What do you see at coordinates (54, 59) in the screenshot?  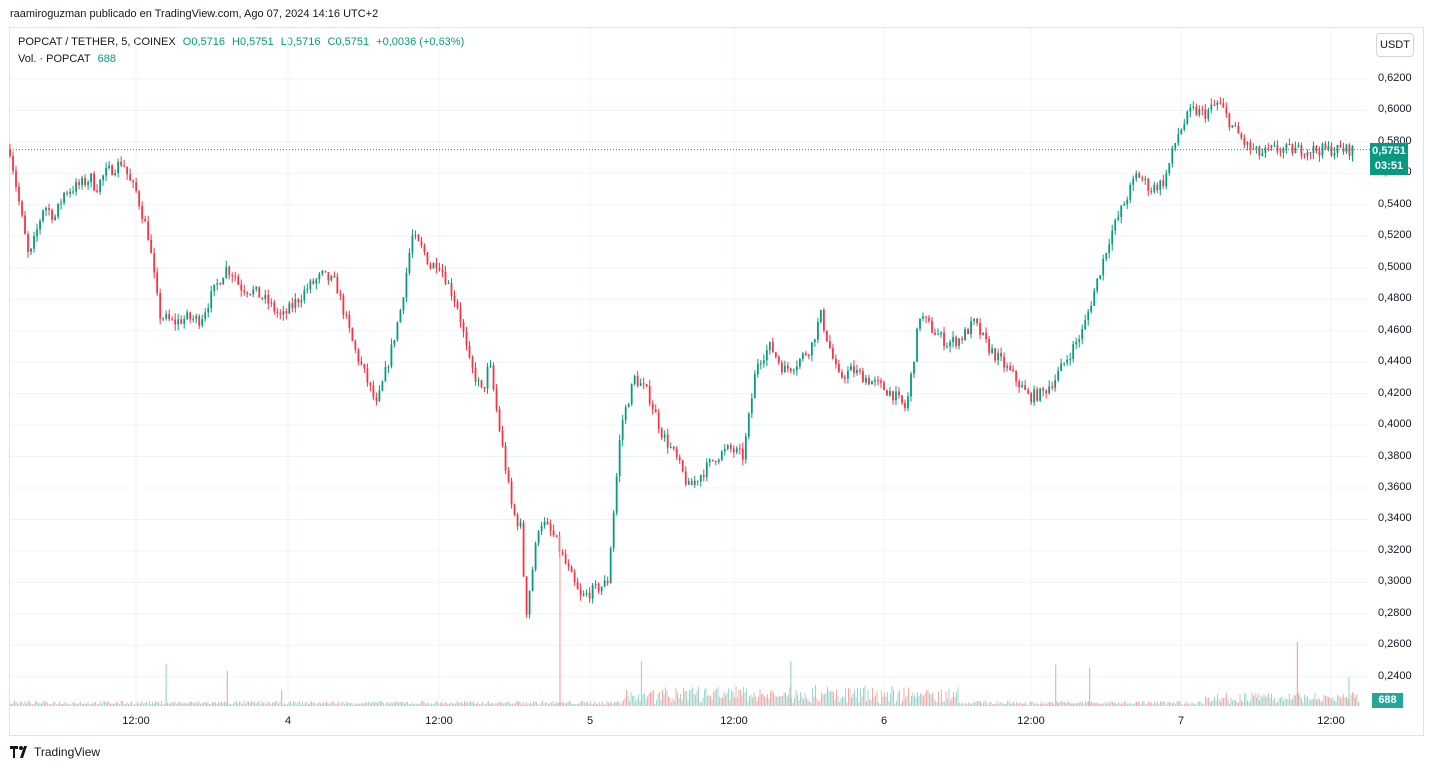 I see `volume-indicator-label: Vol. · POPCAT` at bounding box center [54, 59].